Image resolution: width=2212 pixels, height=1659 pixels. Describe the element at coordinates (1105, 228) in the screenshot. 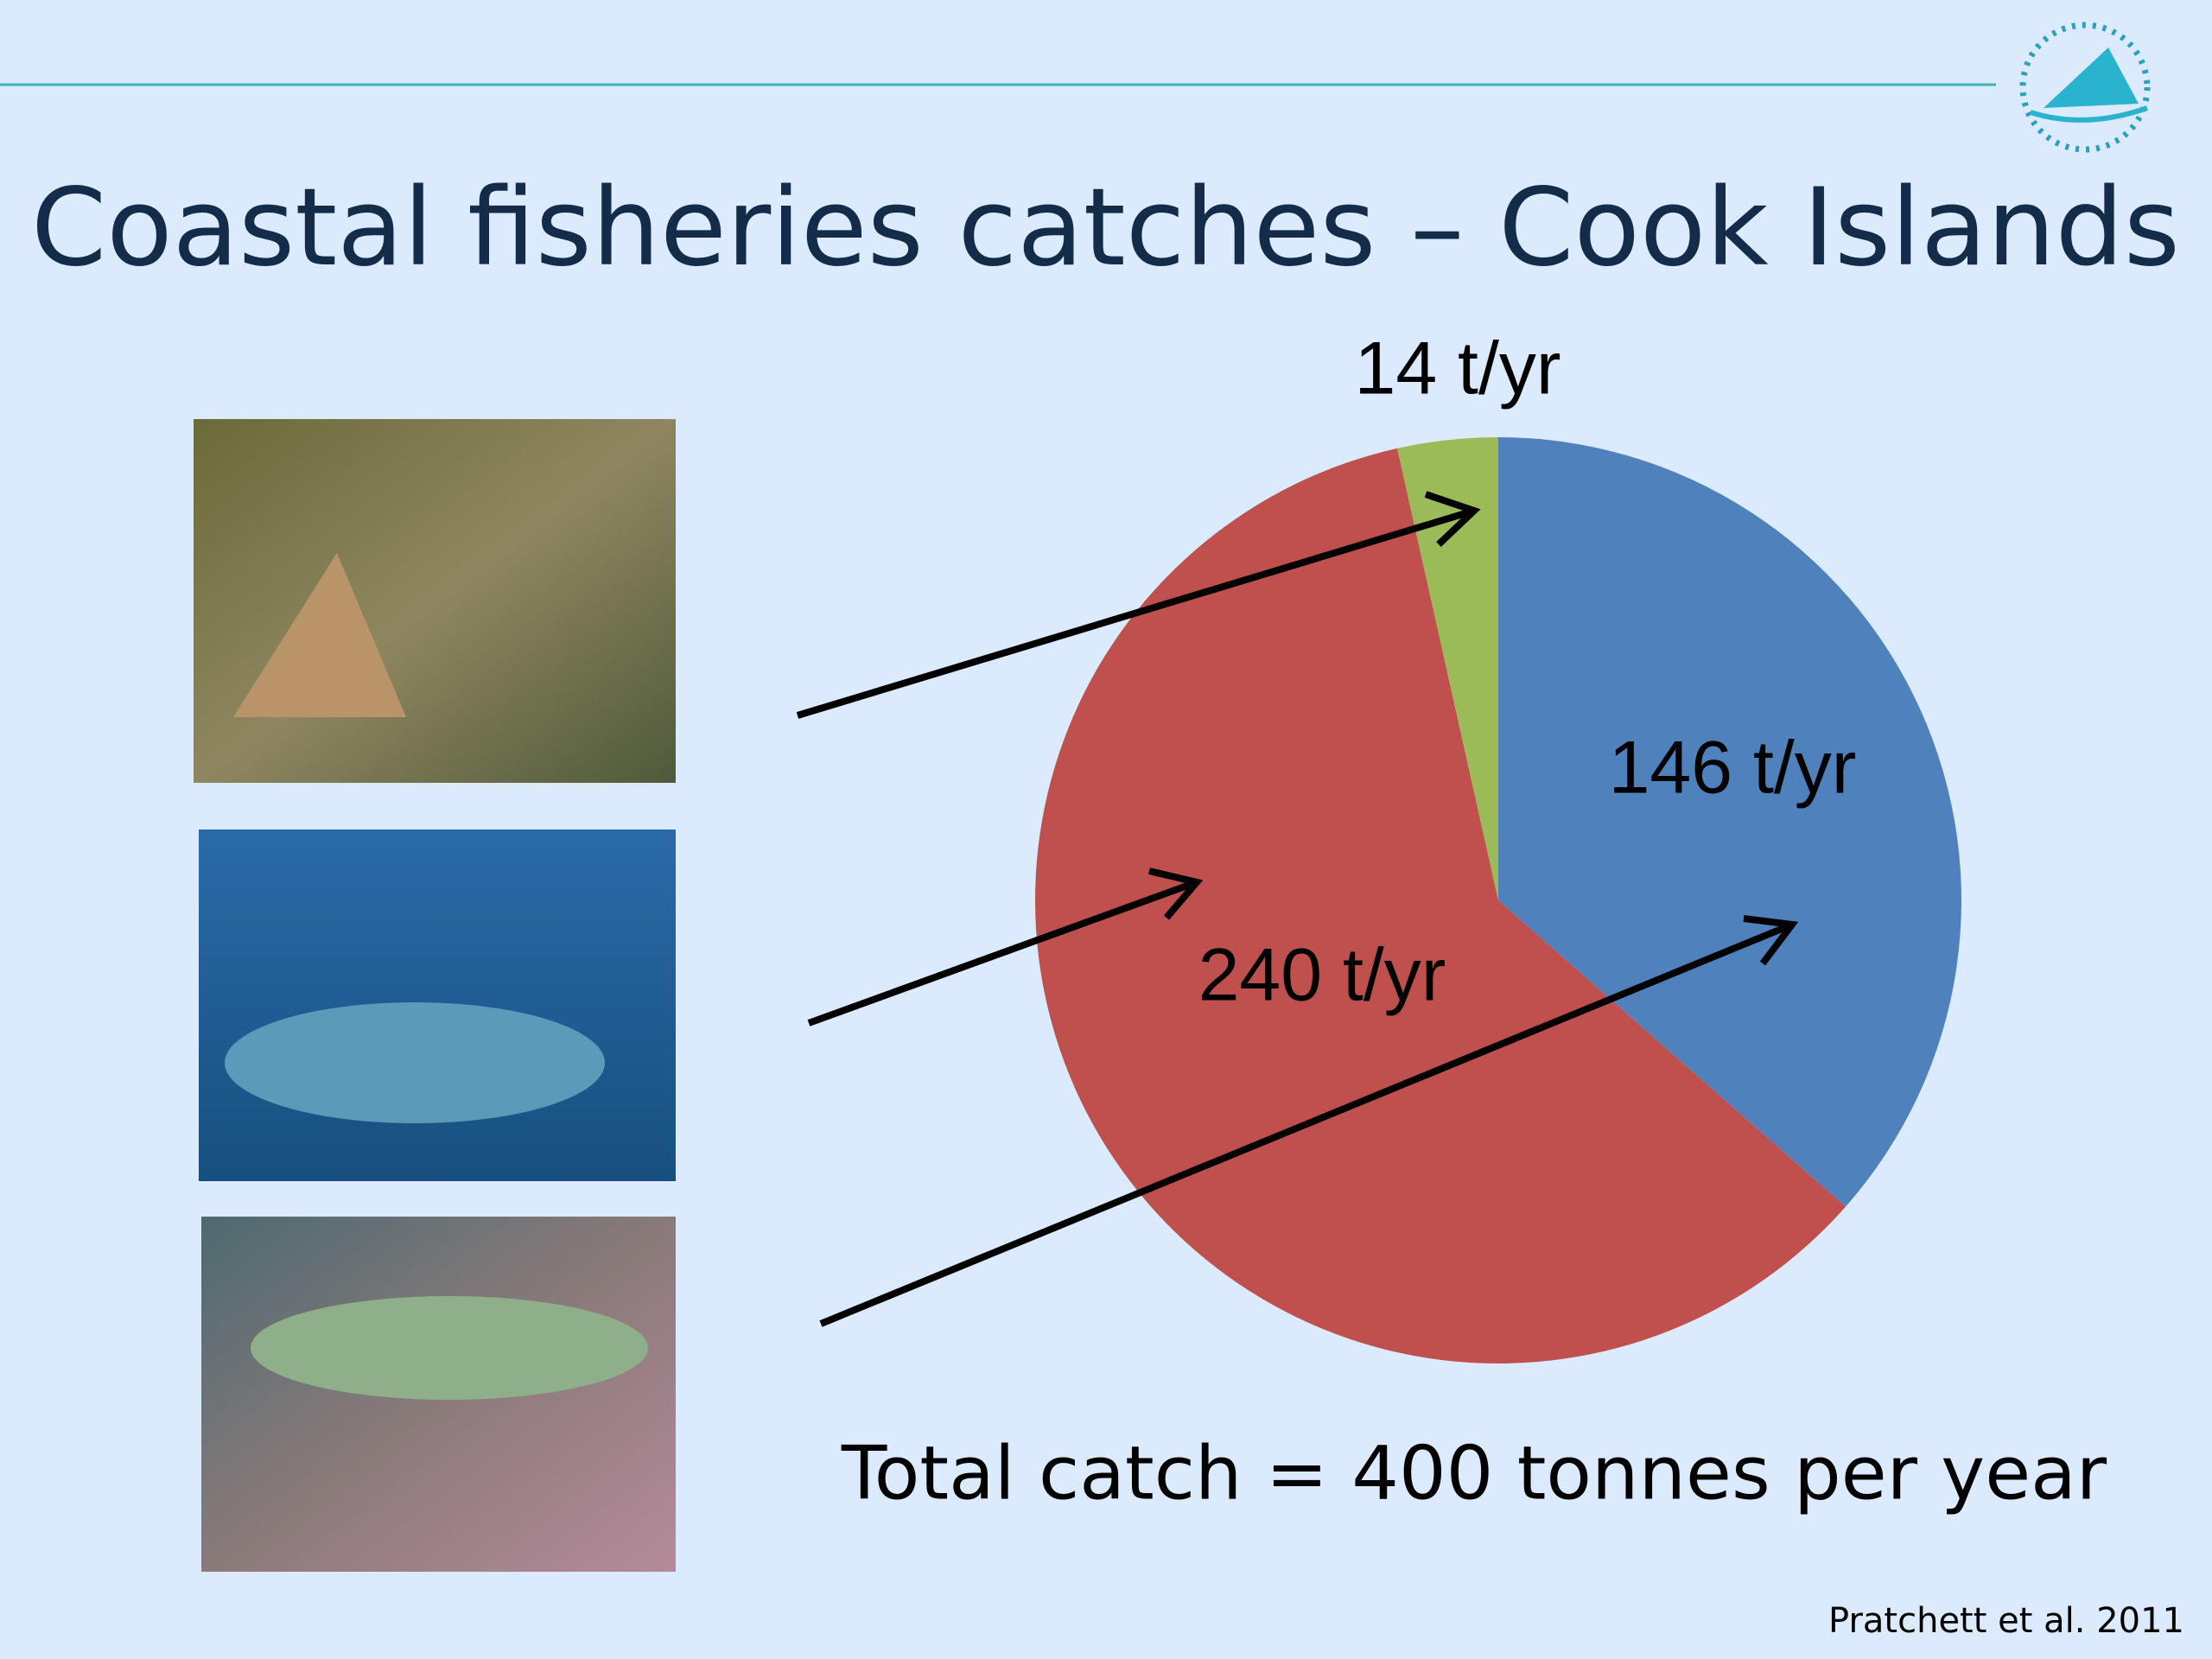

I see `slide-title: Coastal fisheries catches – Cook Islands` at that location.